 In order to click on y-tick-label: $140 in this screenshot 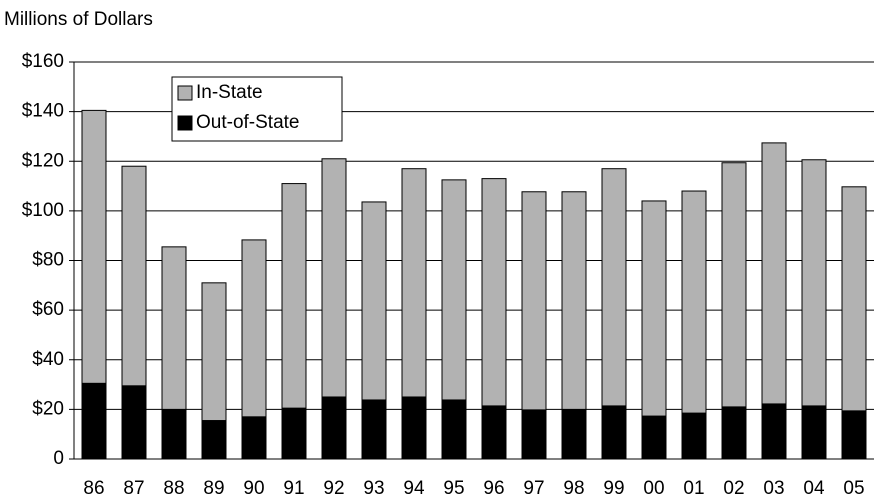, I will do `click(43, 111)`.